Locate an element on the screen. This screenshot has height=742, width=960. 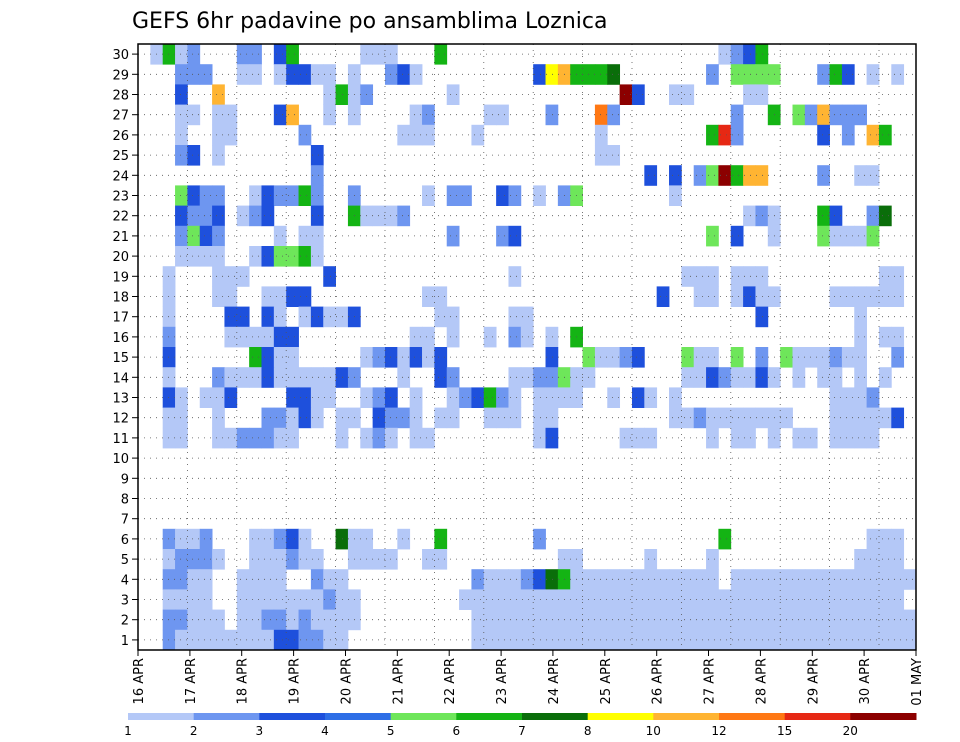
y-tick-label: 10 is located at coordinates (120, 459).